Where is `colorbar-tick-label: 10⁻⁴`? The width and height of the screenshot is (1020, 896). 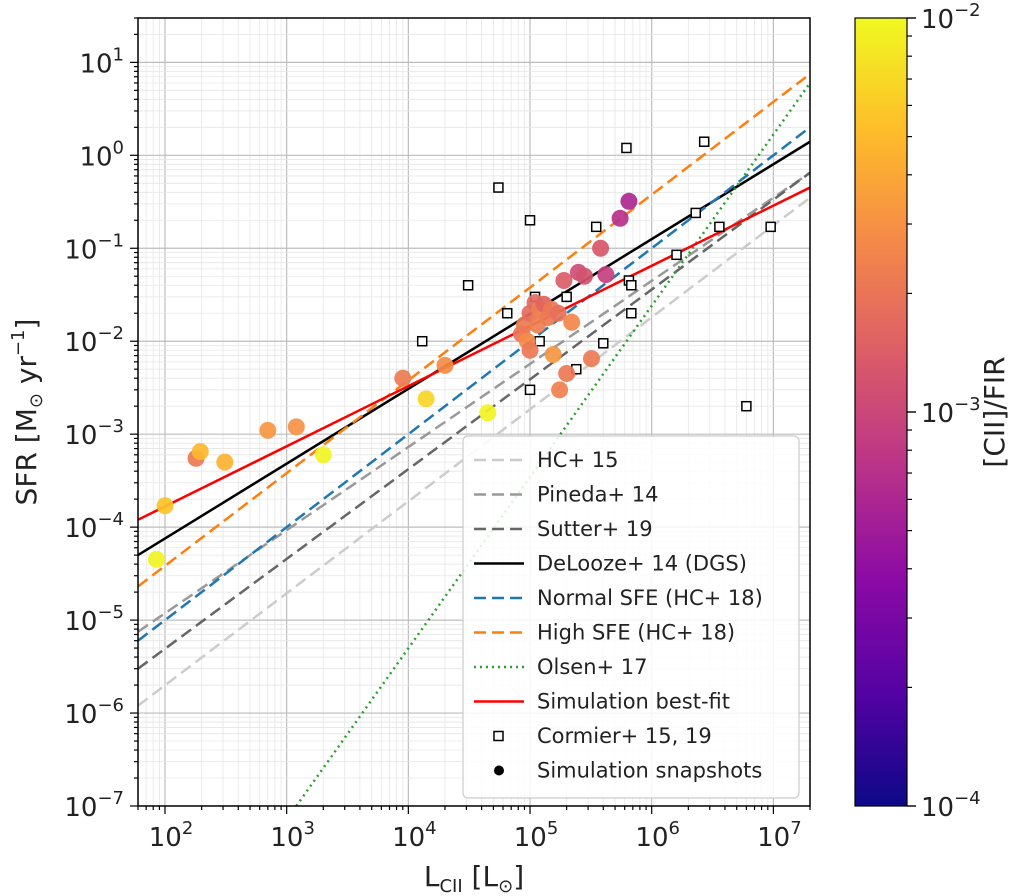
colorbar-tick-label: 10⁻⁴ is located at coordinates (951, 805).